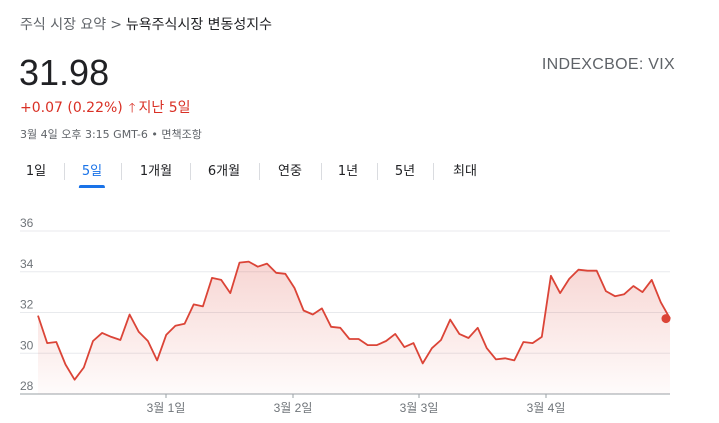 The height and width of the screenshot is (423, 719). What do you see at coordinates (36, 171) in the screenshot?
I see `tab-1d: 1일` at bounding box center [36, 171].